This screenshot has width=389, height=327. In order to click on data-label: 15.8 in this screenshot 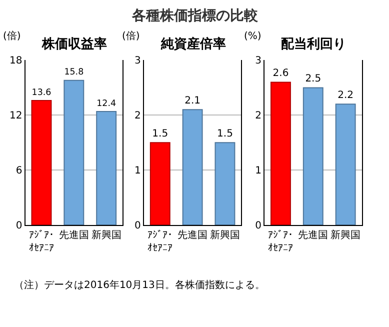, I will do `click(74, 73)`.